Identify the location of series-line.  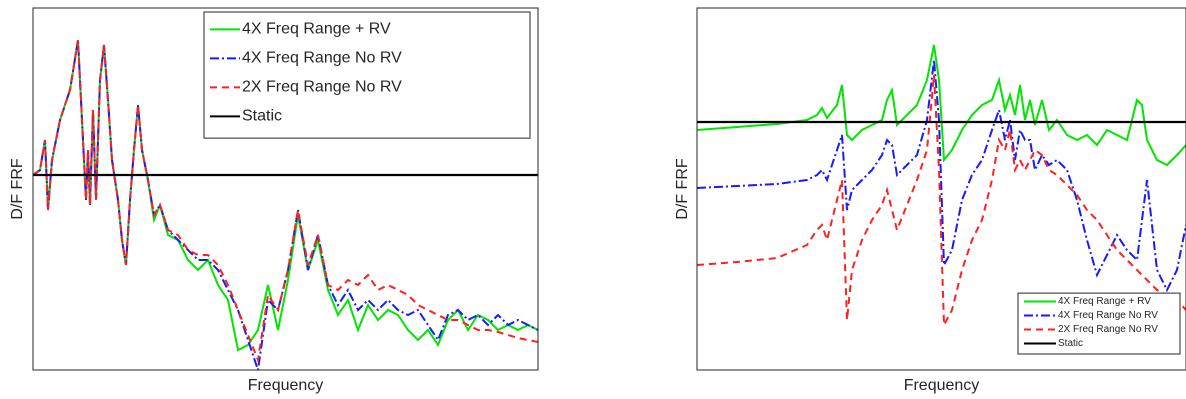
(941, 105).